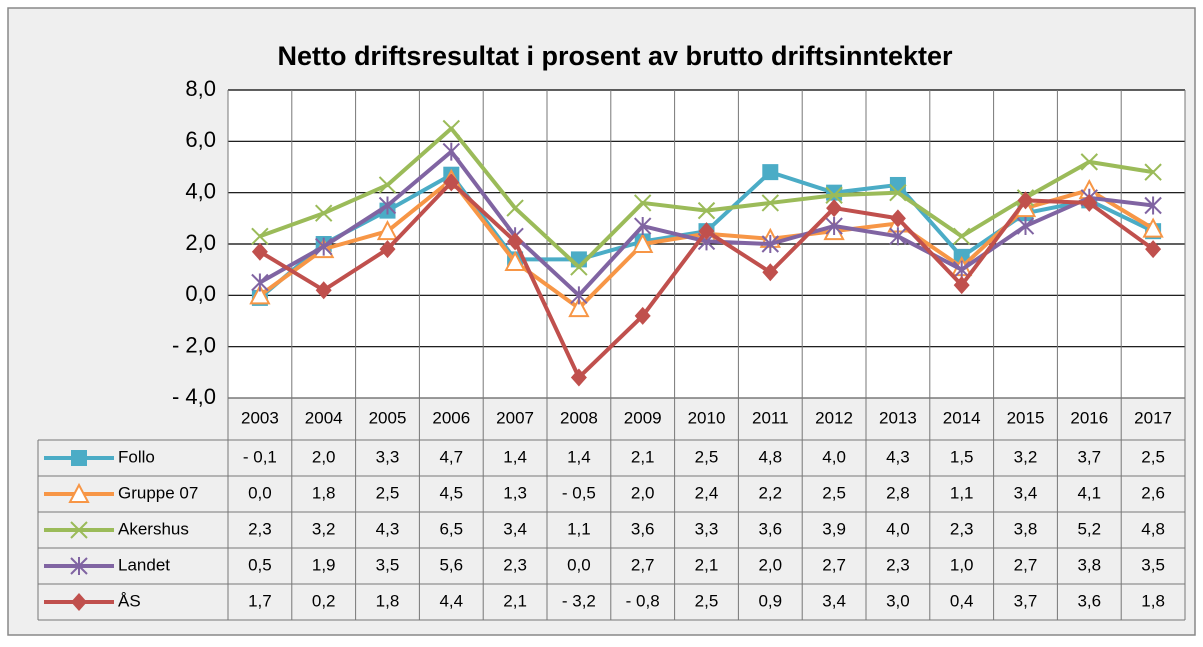  I want to click on table-cell: 1,7, so click(260, 600).